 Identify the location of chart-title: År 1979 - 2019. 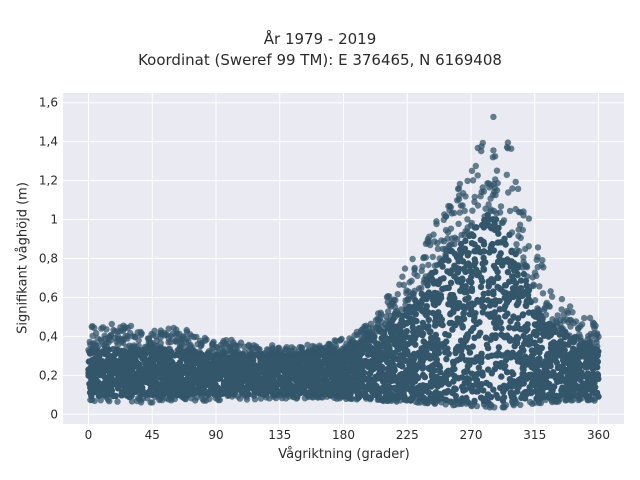
(320, 39).